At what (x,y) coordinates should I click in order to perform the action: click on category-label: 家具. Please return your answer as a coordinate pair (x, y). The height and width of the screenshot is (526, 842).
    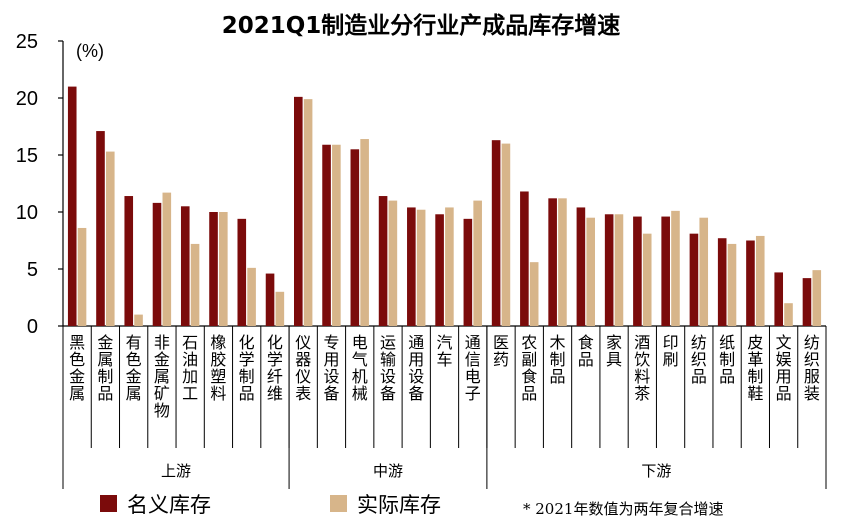
    Looking at the image, I should click on (614, 351).